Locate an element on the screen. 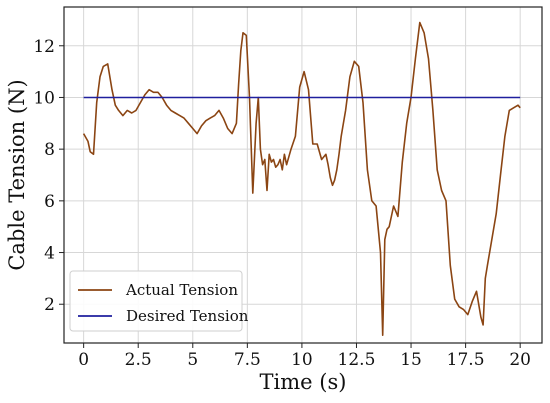 The width and height of the screenshot is (550, 403). y-tick-label: 4 is located at coordinates (49, 254).